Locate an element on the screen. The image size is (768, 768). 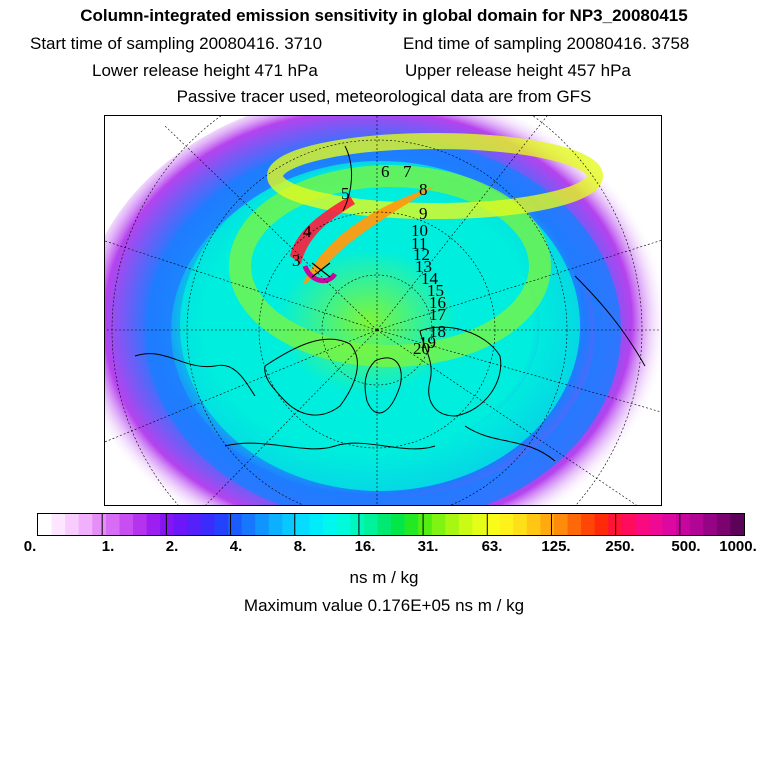
colorbar-tick-label: 0. is located at coordinates (30, 546).